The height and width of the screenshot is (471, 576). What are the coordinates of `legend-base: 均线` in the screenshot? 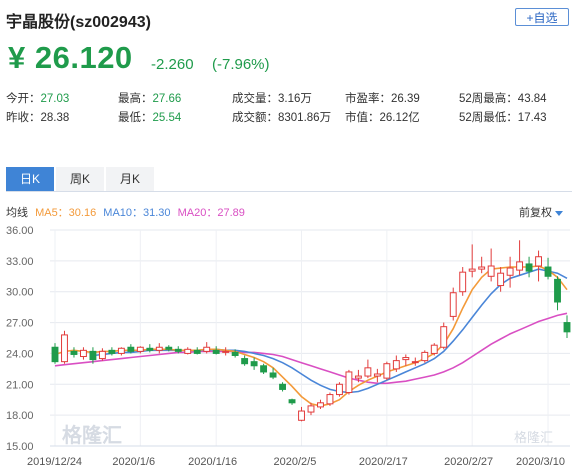 It's located at (17, 213).